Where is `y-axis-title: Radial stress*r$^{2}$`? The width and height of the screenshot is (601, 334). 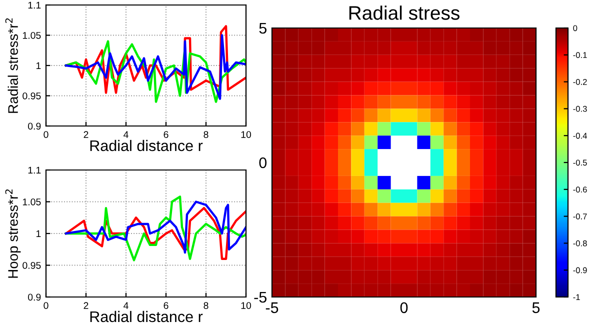
y-axis-title: Radial stress*r$^{2}$ is located at coordinates (11, 65).